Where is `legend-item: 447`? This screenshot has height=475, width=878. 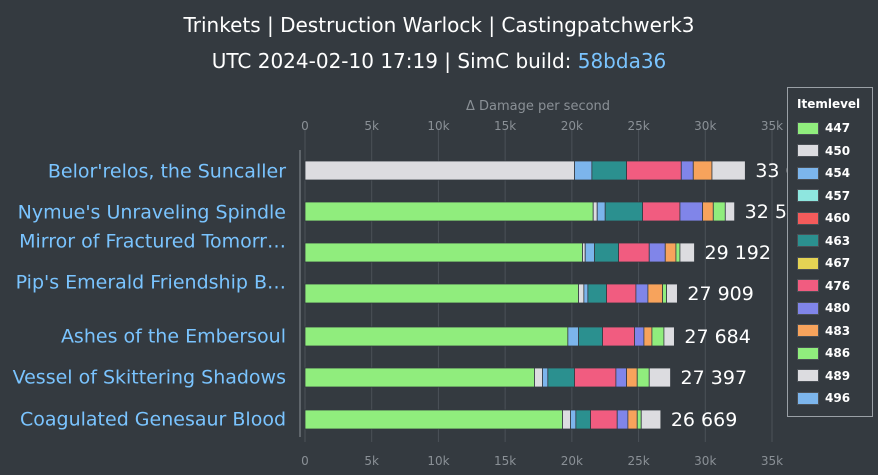
legend-item: 447 is located at coordinates (834, 128).